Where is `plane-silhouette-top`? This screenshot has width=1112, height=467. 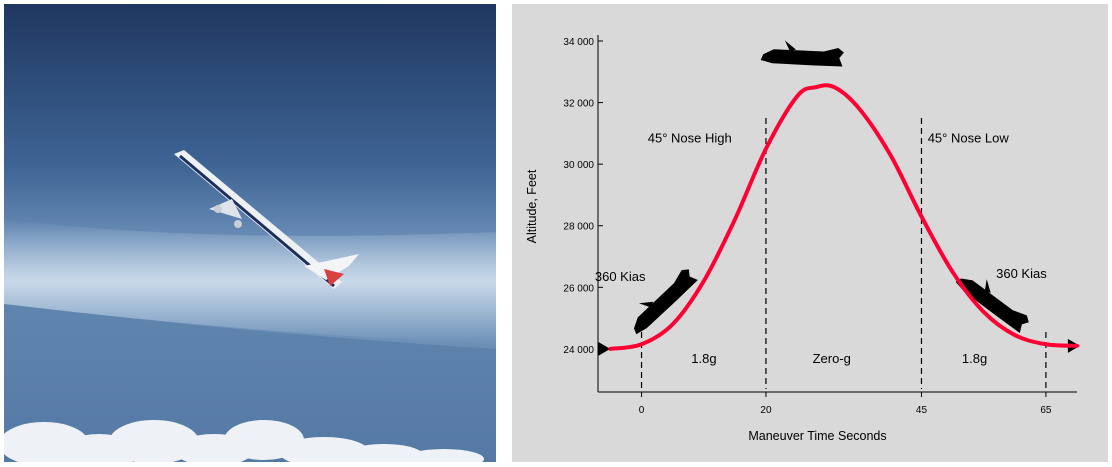 plane-silhouette-top is located at coordinates (802, 54).